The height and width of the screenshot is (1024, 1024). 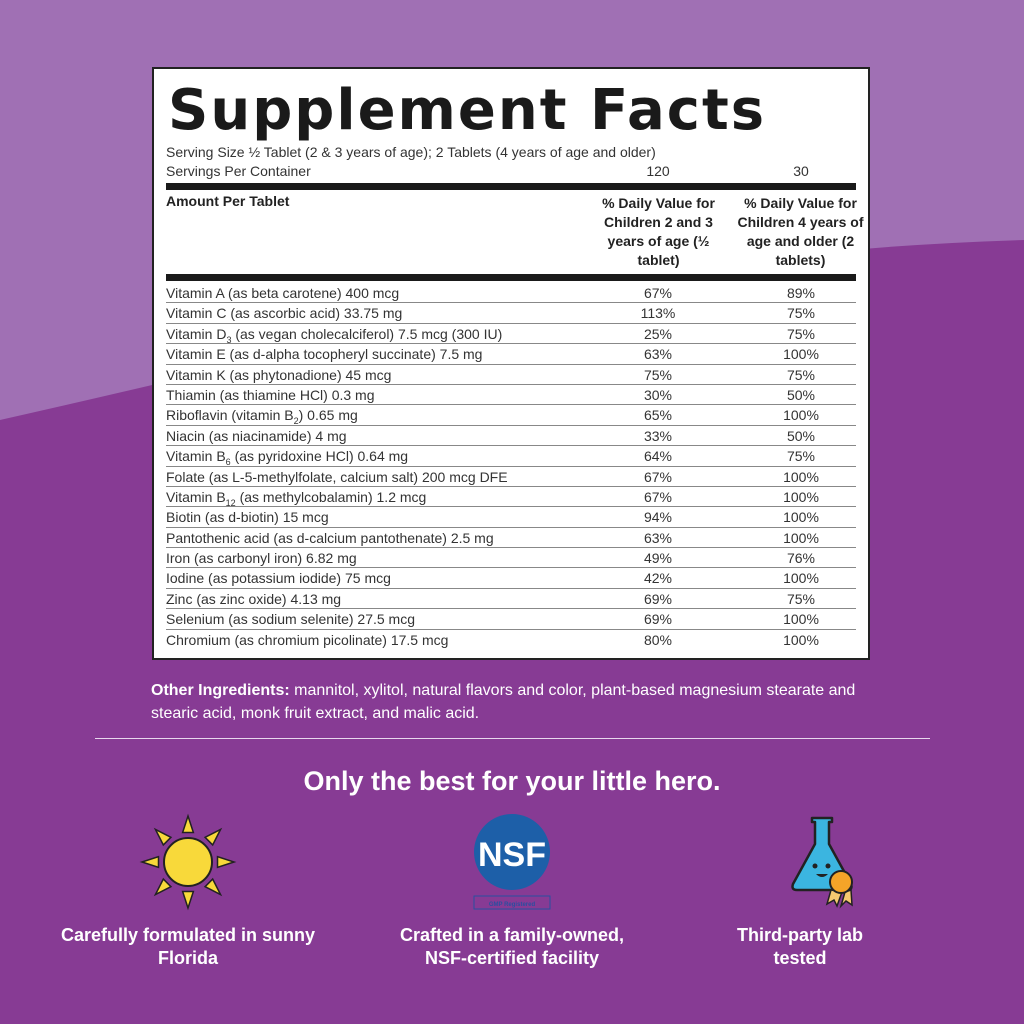 What do you see at coordinates (296, 498) in the screenshot?
I see `nutrient-name: Vitamin B12 (as methylcobalamin) 1.2 mcg` at bounding box center [296, 498].